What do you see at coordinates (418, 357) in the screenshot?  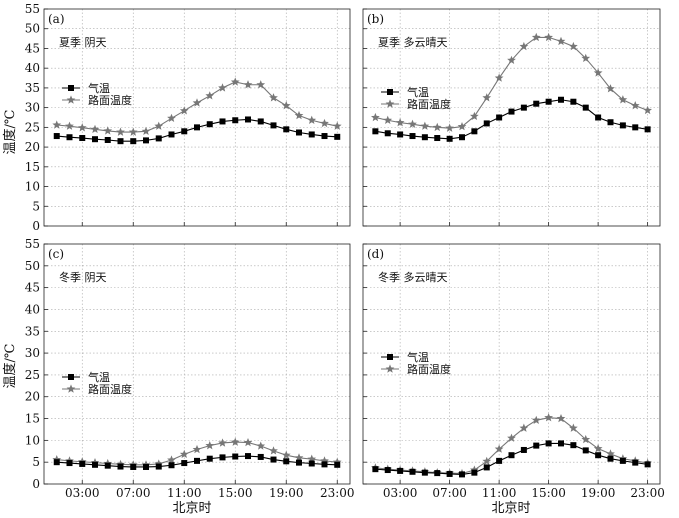 I see `legend-label: 气温` at bounding box center [418, 357].